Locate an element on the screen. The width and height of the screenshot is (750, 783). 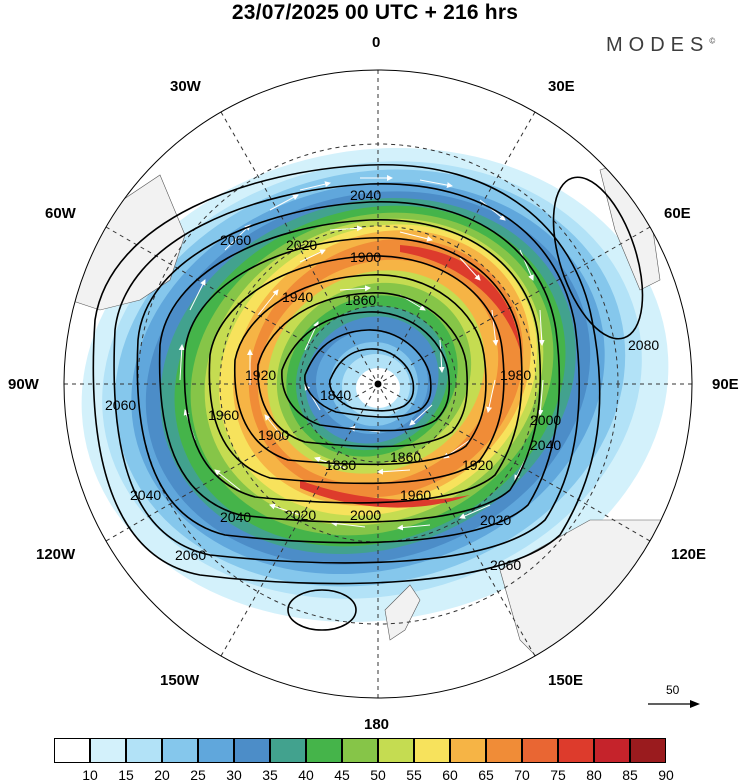
modes-logo: MODES© is located at coordinates (660, 45).